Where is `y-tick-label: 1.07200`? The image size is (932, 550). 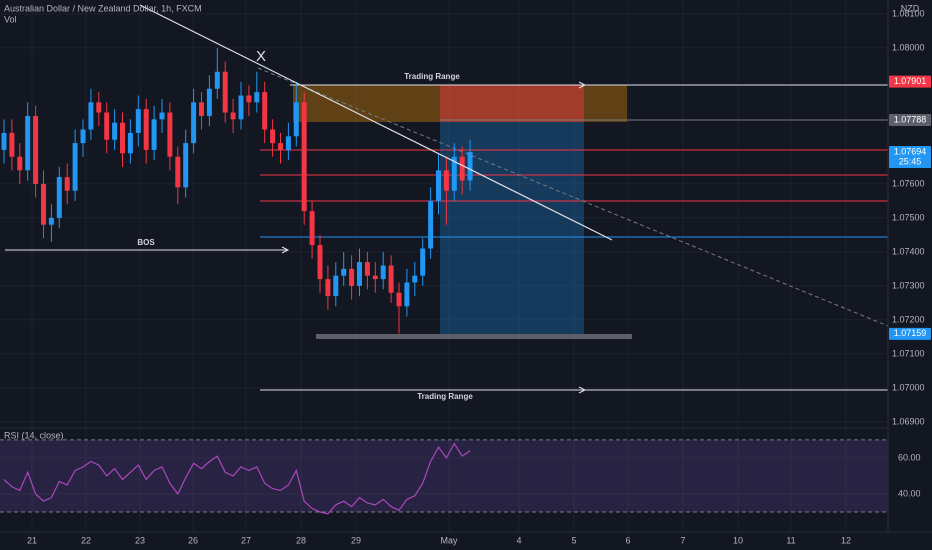
y-tick-label: 1.07200 is located at coordinates (908, 319).